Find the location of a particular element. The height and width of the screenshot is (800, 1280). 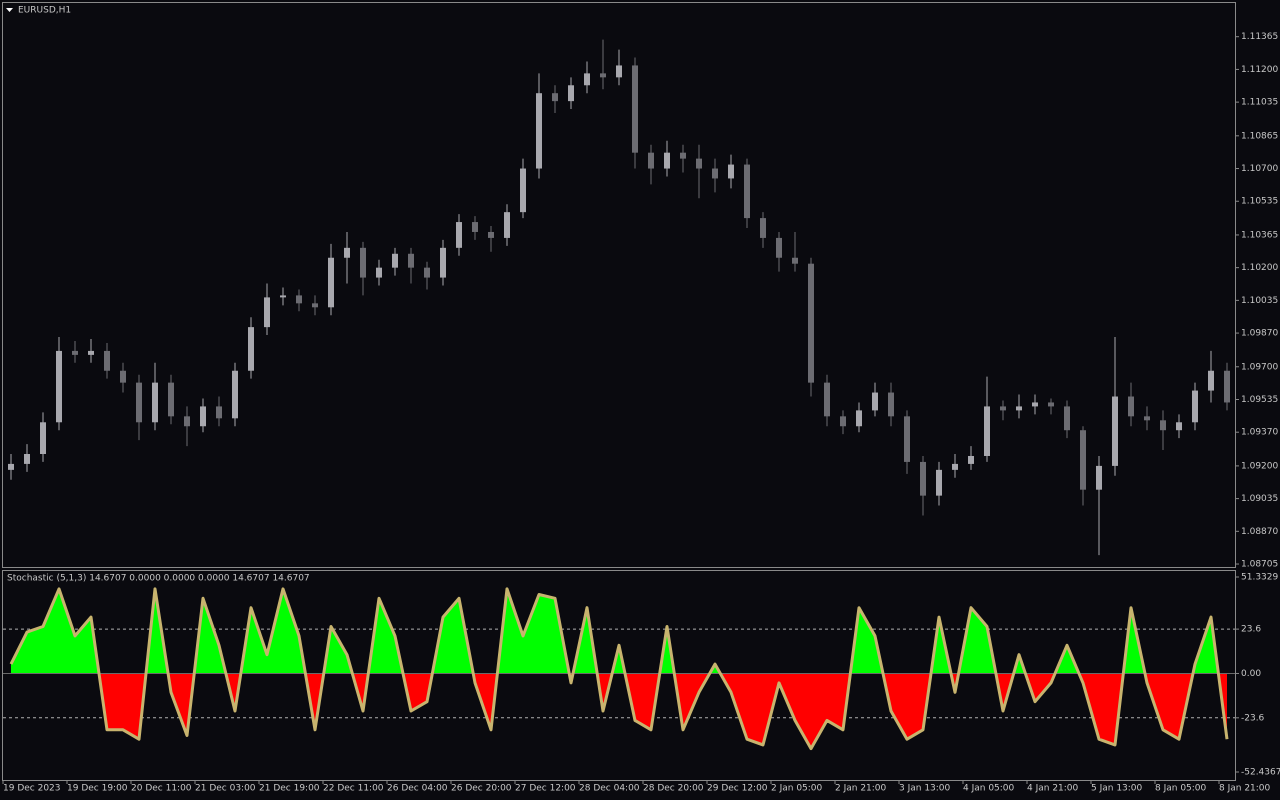

y-tick-label: 1.08870 is located at coordinates (1259, 532).